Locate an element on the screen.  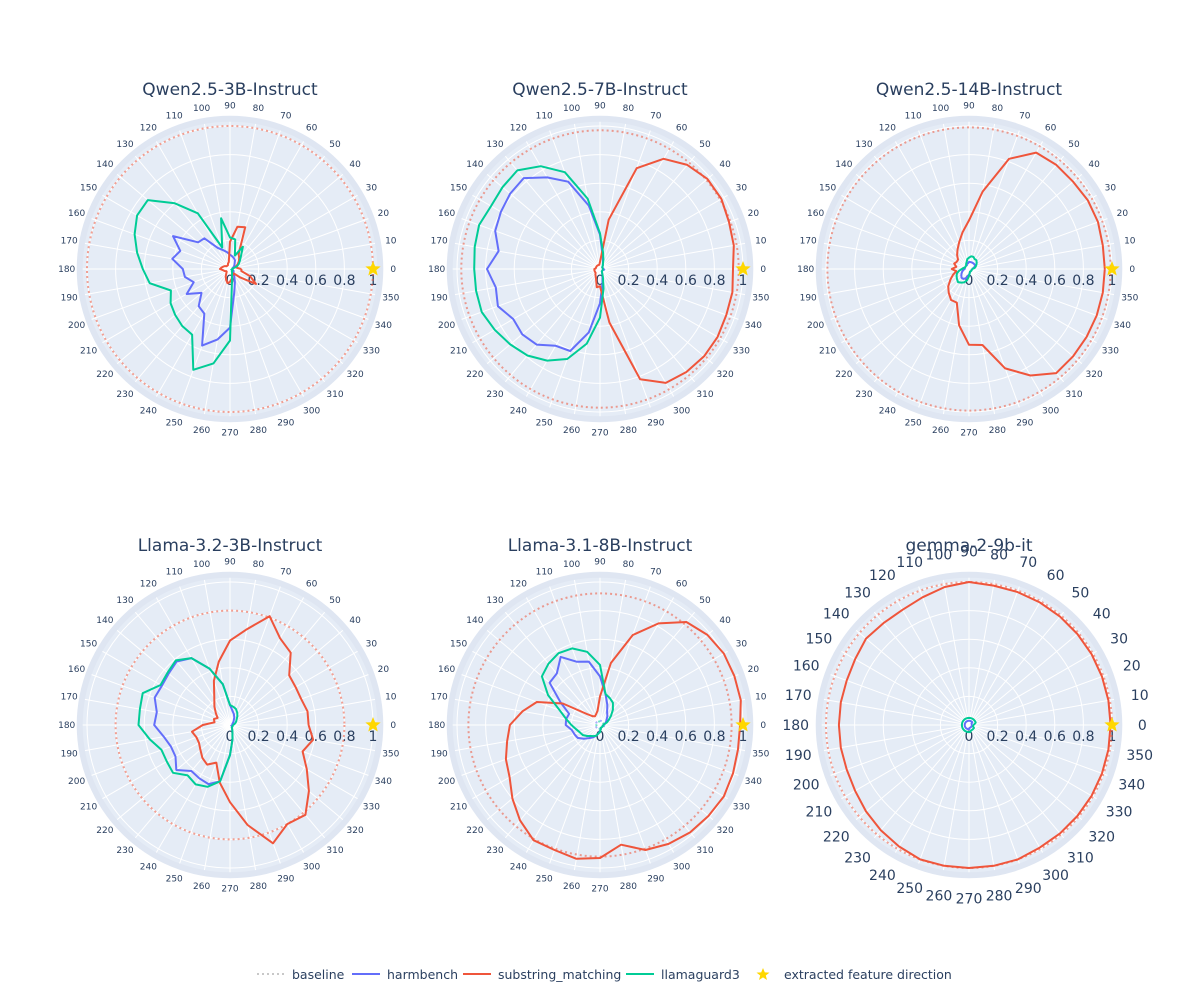
angular-tick-label: 310 is located at coordinates (334, 851).